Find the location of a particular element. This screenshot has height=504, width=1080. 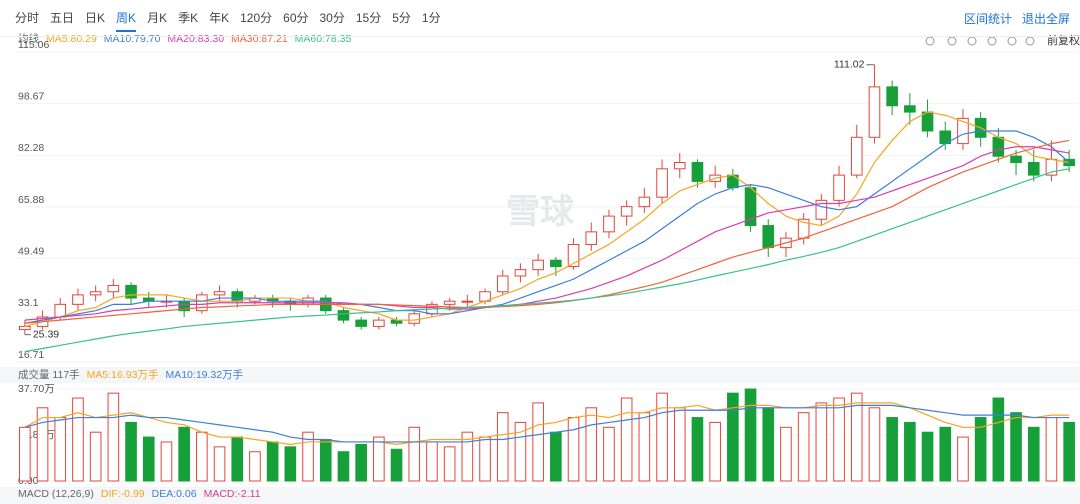

y-tick-label: 49.49 is located at coordinates (31, 251).